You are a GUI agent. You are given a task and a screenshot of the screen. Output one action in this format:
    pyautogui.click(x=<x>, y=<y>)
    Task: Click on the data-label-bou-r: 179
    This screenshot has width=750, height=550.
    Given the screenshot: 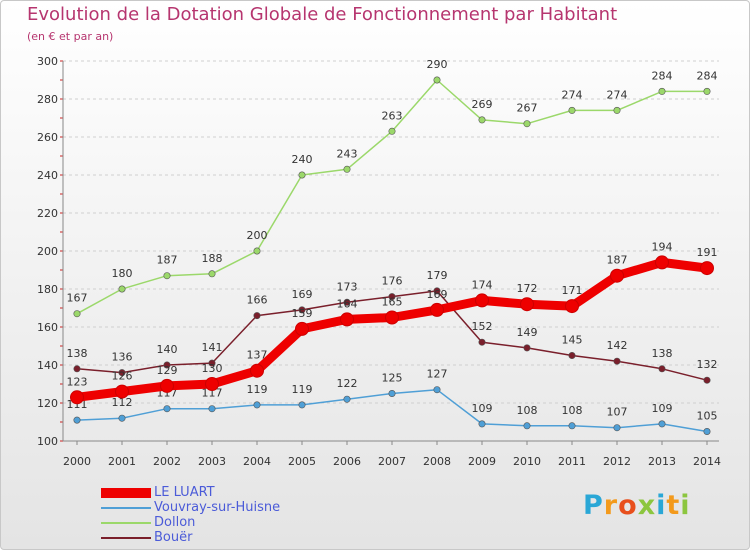 What is the action you would take?
    pyautogui.click(x=437, y=275)
    